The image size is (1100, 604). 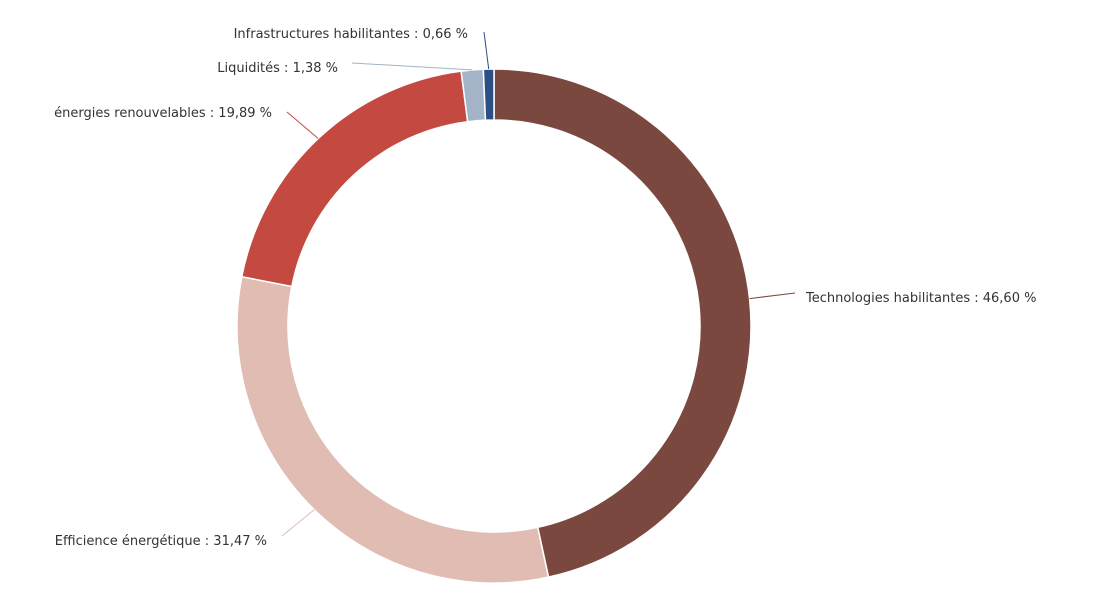 I want to click on slice-infrastructures-habilitantes, so click(x=488, y=94).